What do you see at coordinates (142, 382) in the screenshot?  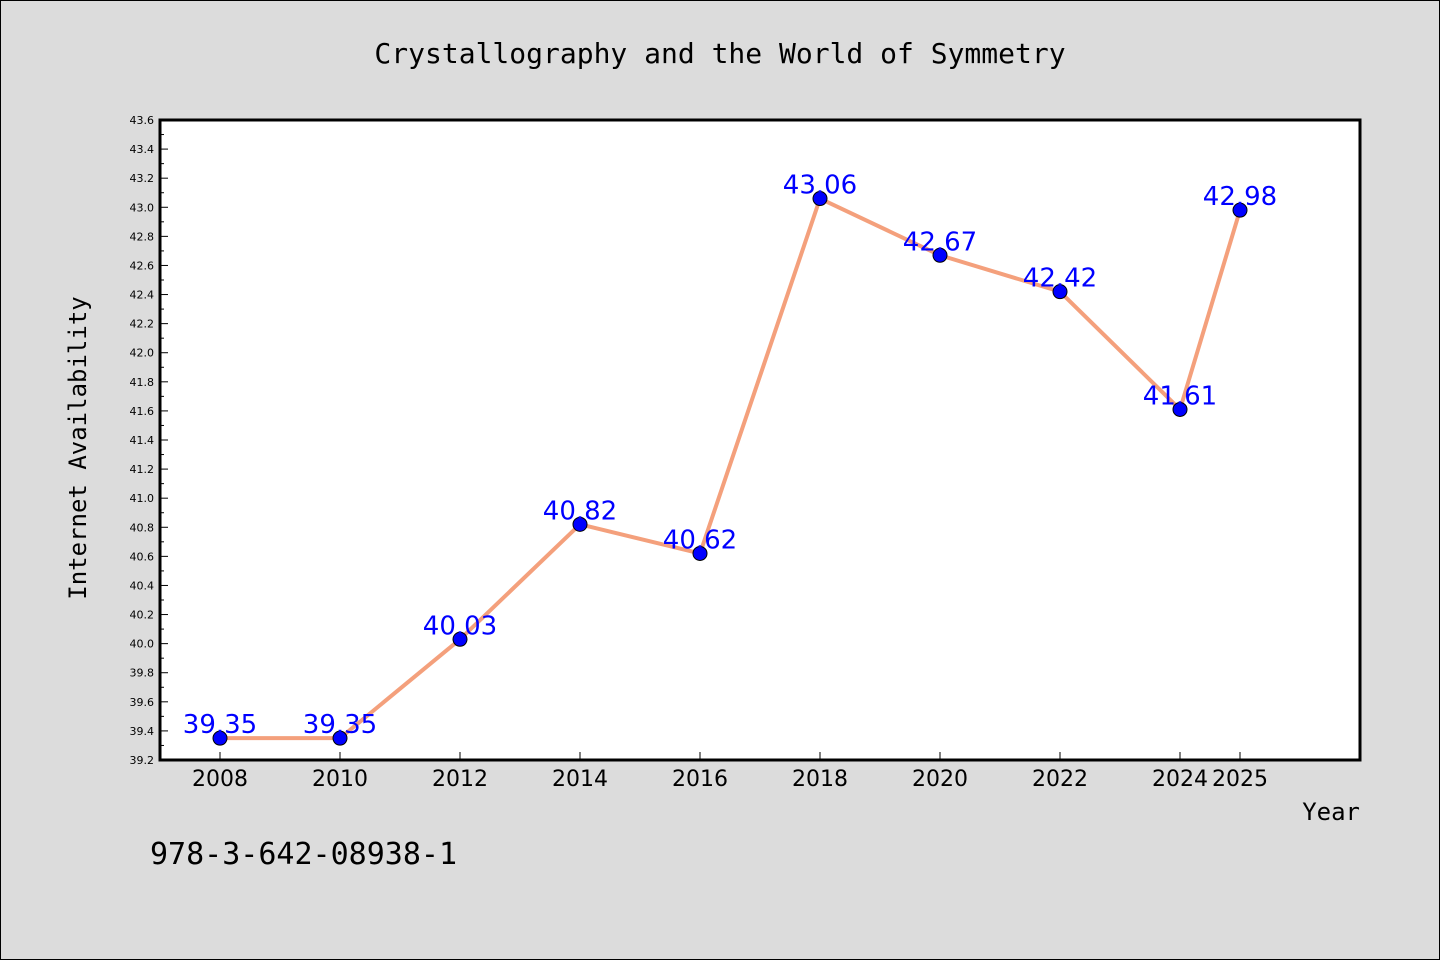 I see `y-tick-label: 41.8` at bounding box center [142, 382].